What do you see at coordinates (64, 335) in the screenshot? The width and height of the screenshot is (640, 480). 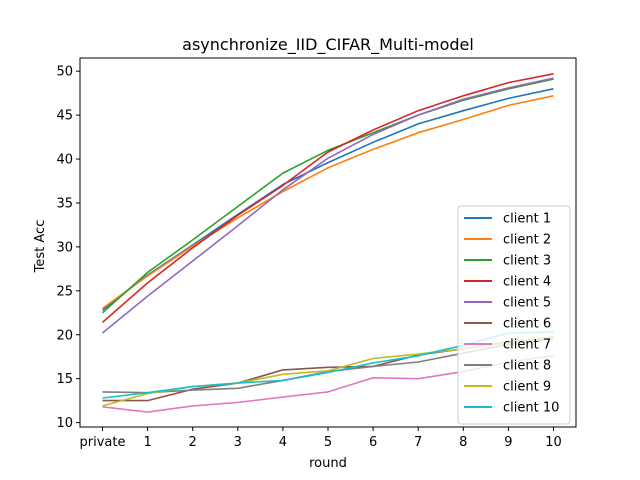 I see `y-tick-label: 20` at bounding box center [64, 335].